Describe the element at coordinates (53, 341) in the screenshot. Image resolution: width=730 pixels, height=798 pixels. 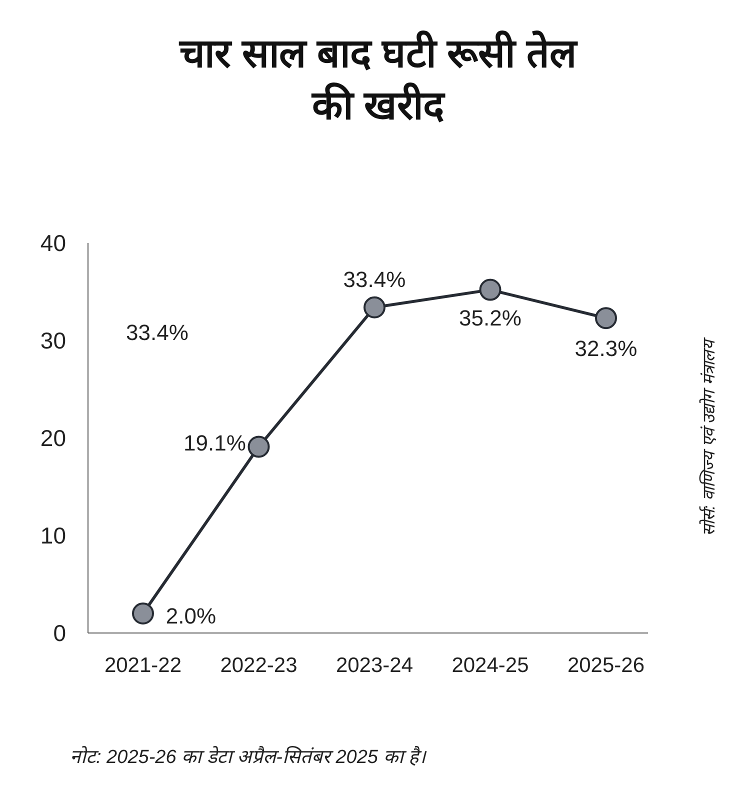
I see `y-tick-label: 30` at that location.